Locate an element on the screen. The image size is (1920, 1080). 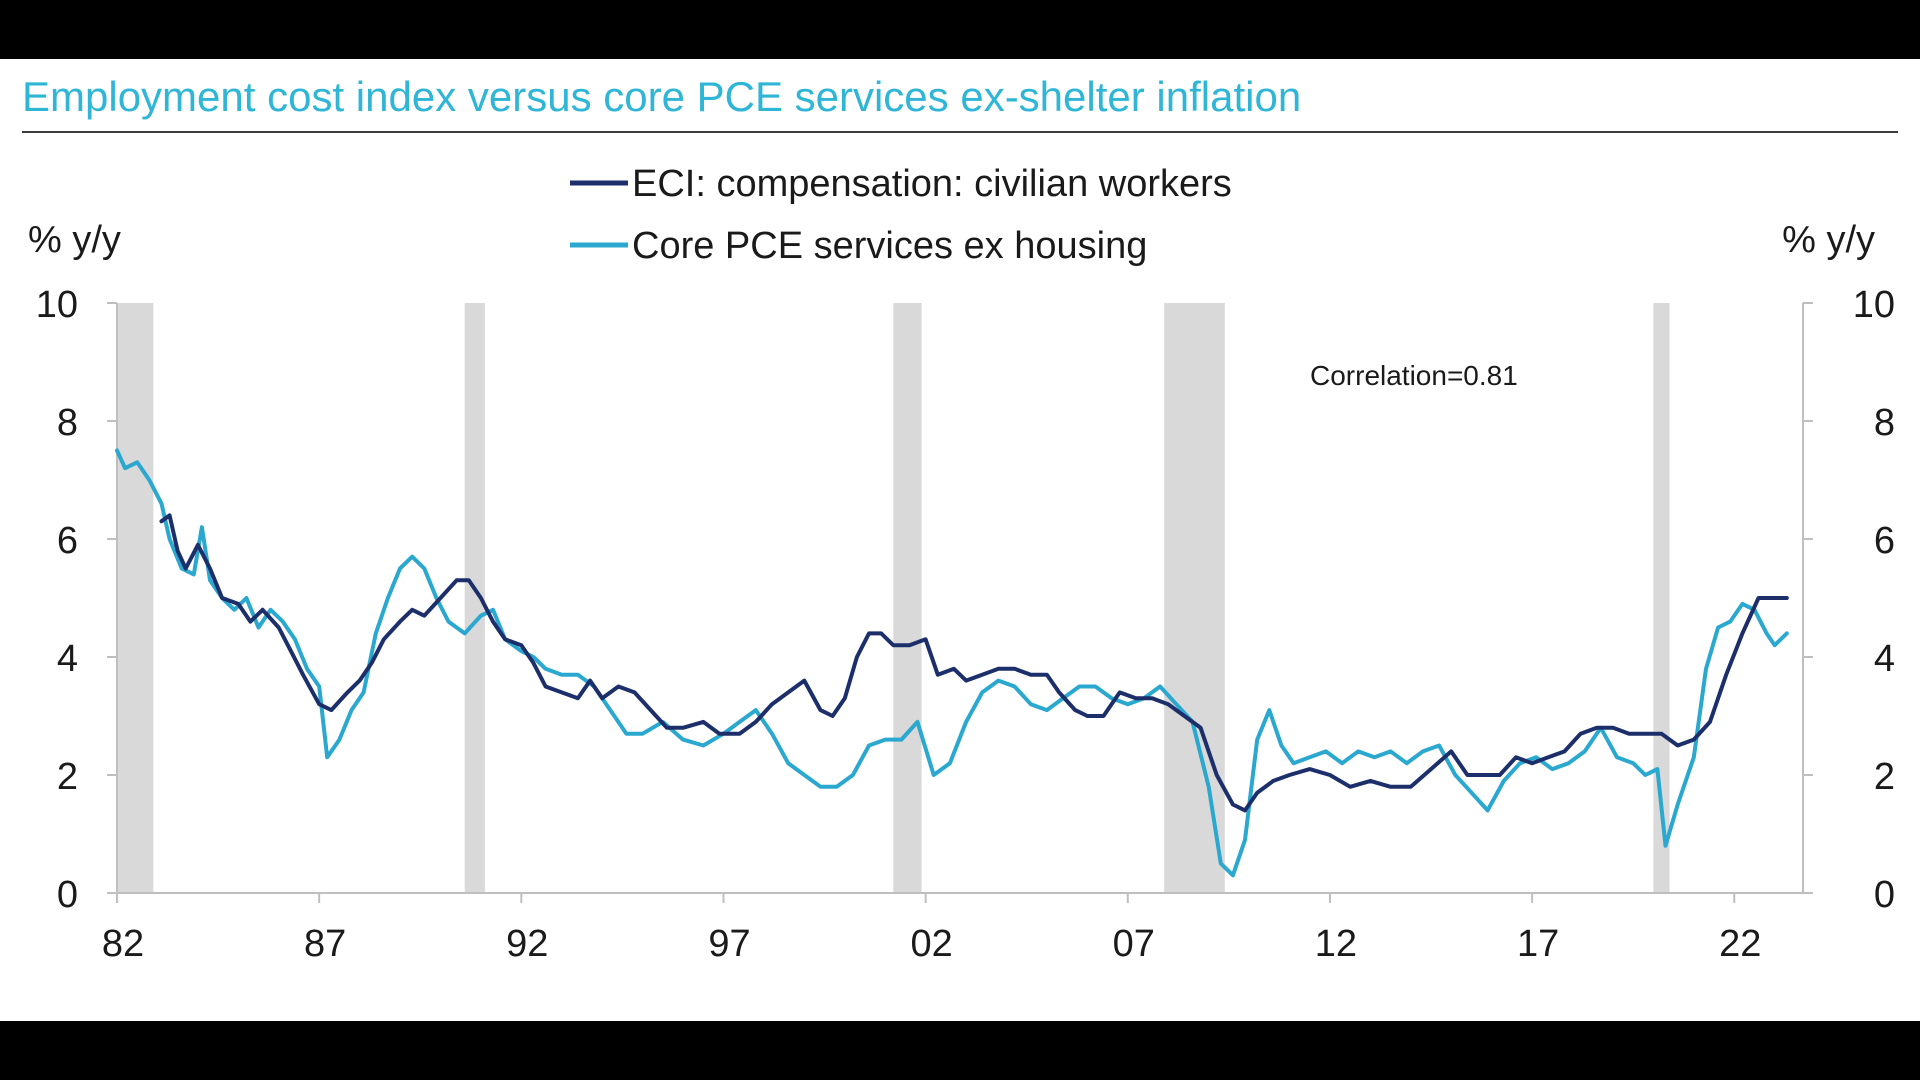
x-tick-label: 82 is located at coordinates (123, 944).